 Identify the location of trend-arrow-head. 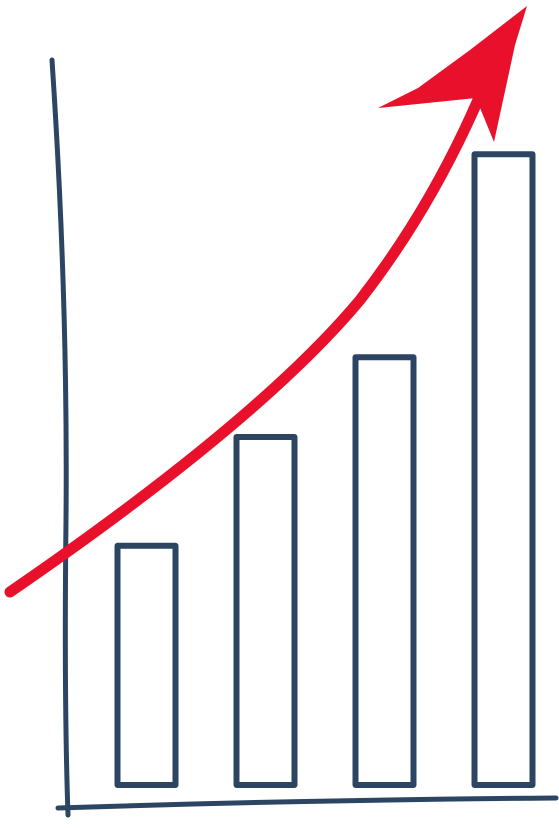
(452, 74).